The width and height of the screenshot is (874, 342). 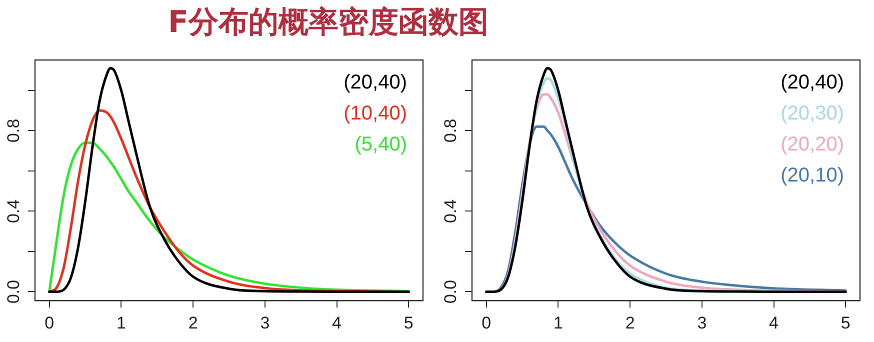 What do you see at coordinates (812, 175) in the screenshot?
I see `text: (20,10)` at bounding box center [812, 175].